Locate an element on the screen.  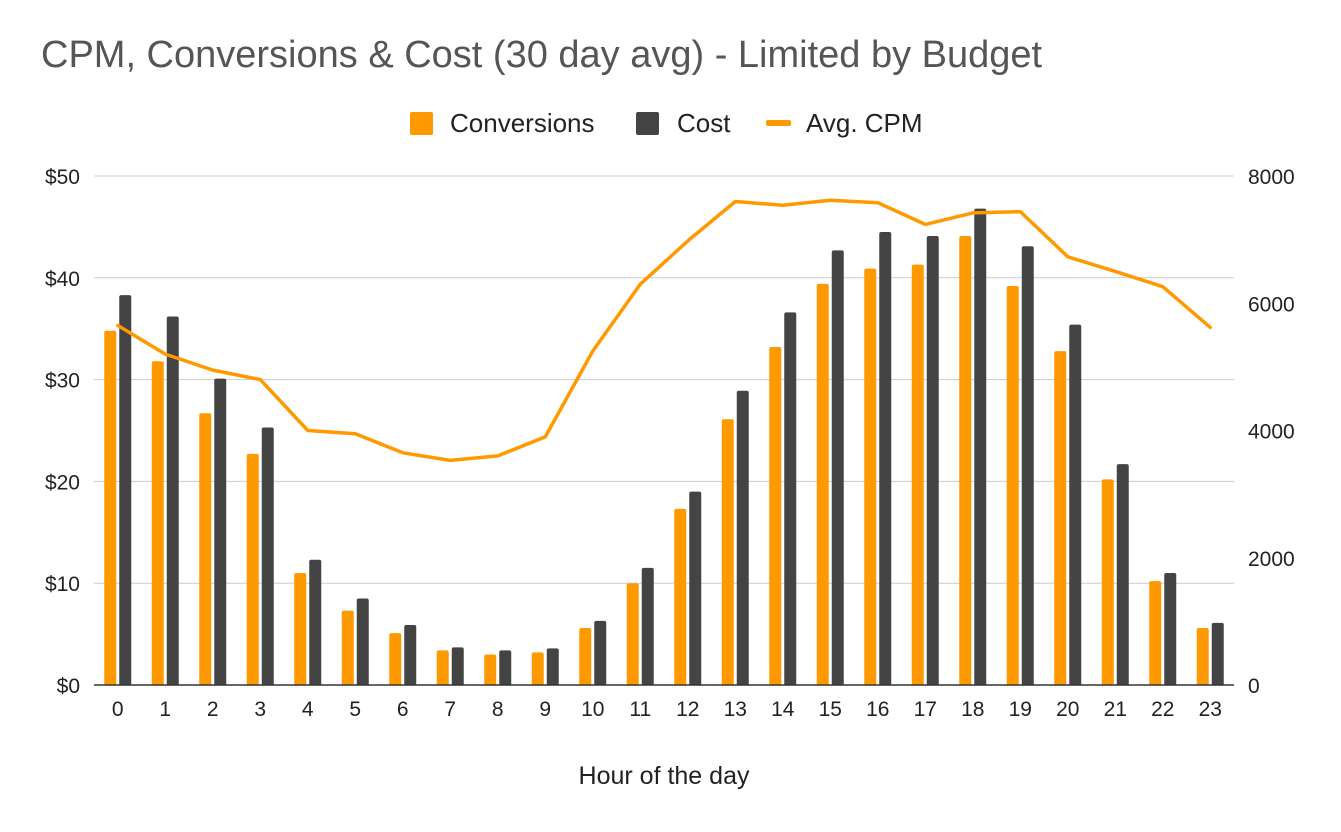
legend-swatch-cost is located at coordinates (647, 123).